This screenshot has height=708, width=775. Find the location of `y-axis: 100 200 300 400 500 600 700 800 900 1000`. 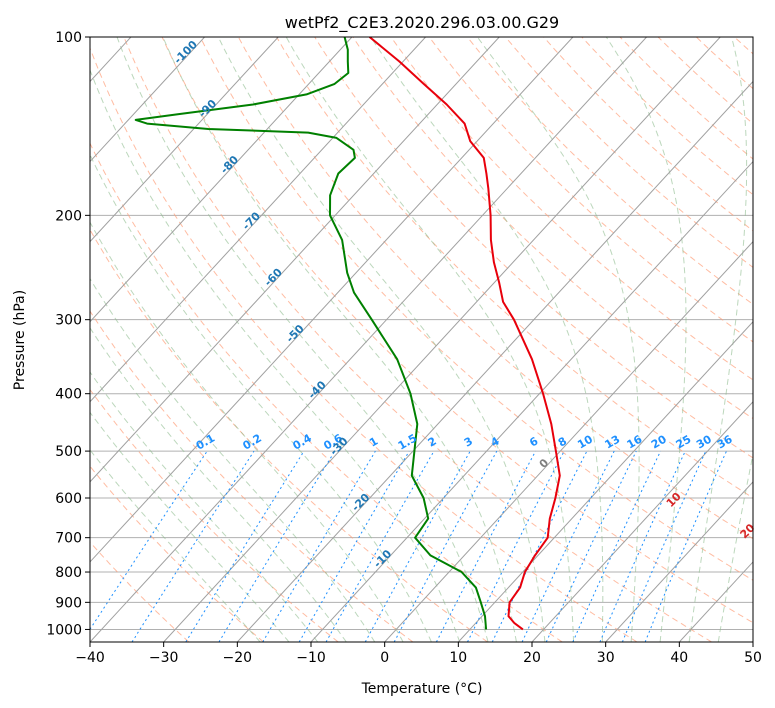

y-axis: 100 200 300 400 500 600 700 800 900 1000 is located at coordinates (68, 334).